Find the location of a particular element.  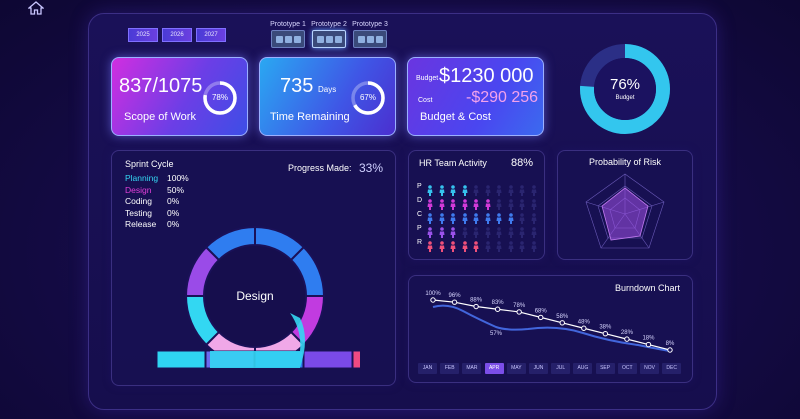

month-button-jun: JUN is located at coordinates (538, 368).